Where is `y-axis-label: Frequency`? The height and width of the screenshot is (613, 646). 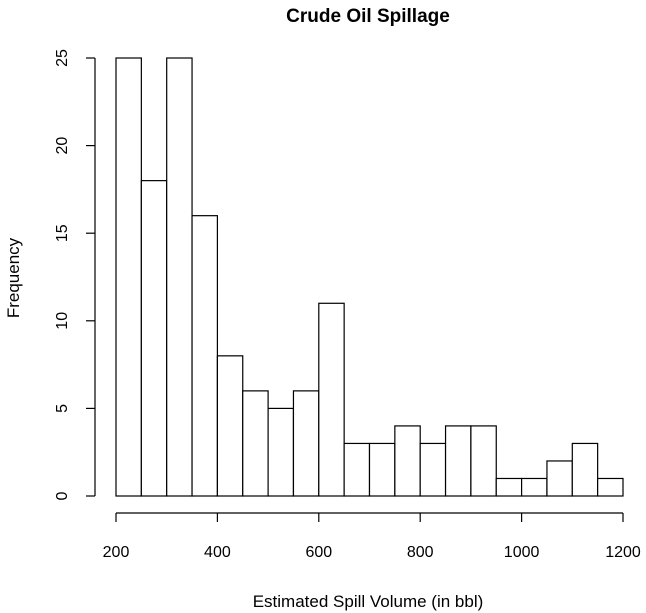 y-axis-label: Frequency is located at coordinates (13, 277).